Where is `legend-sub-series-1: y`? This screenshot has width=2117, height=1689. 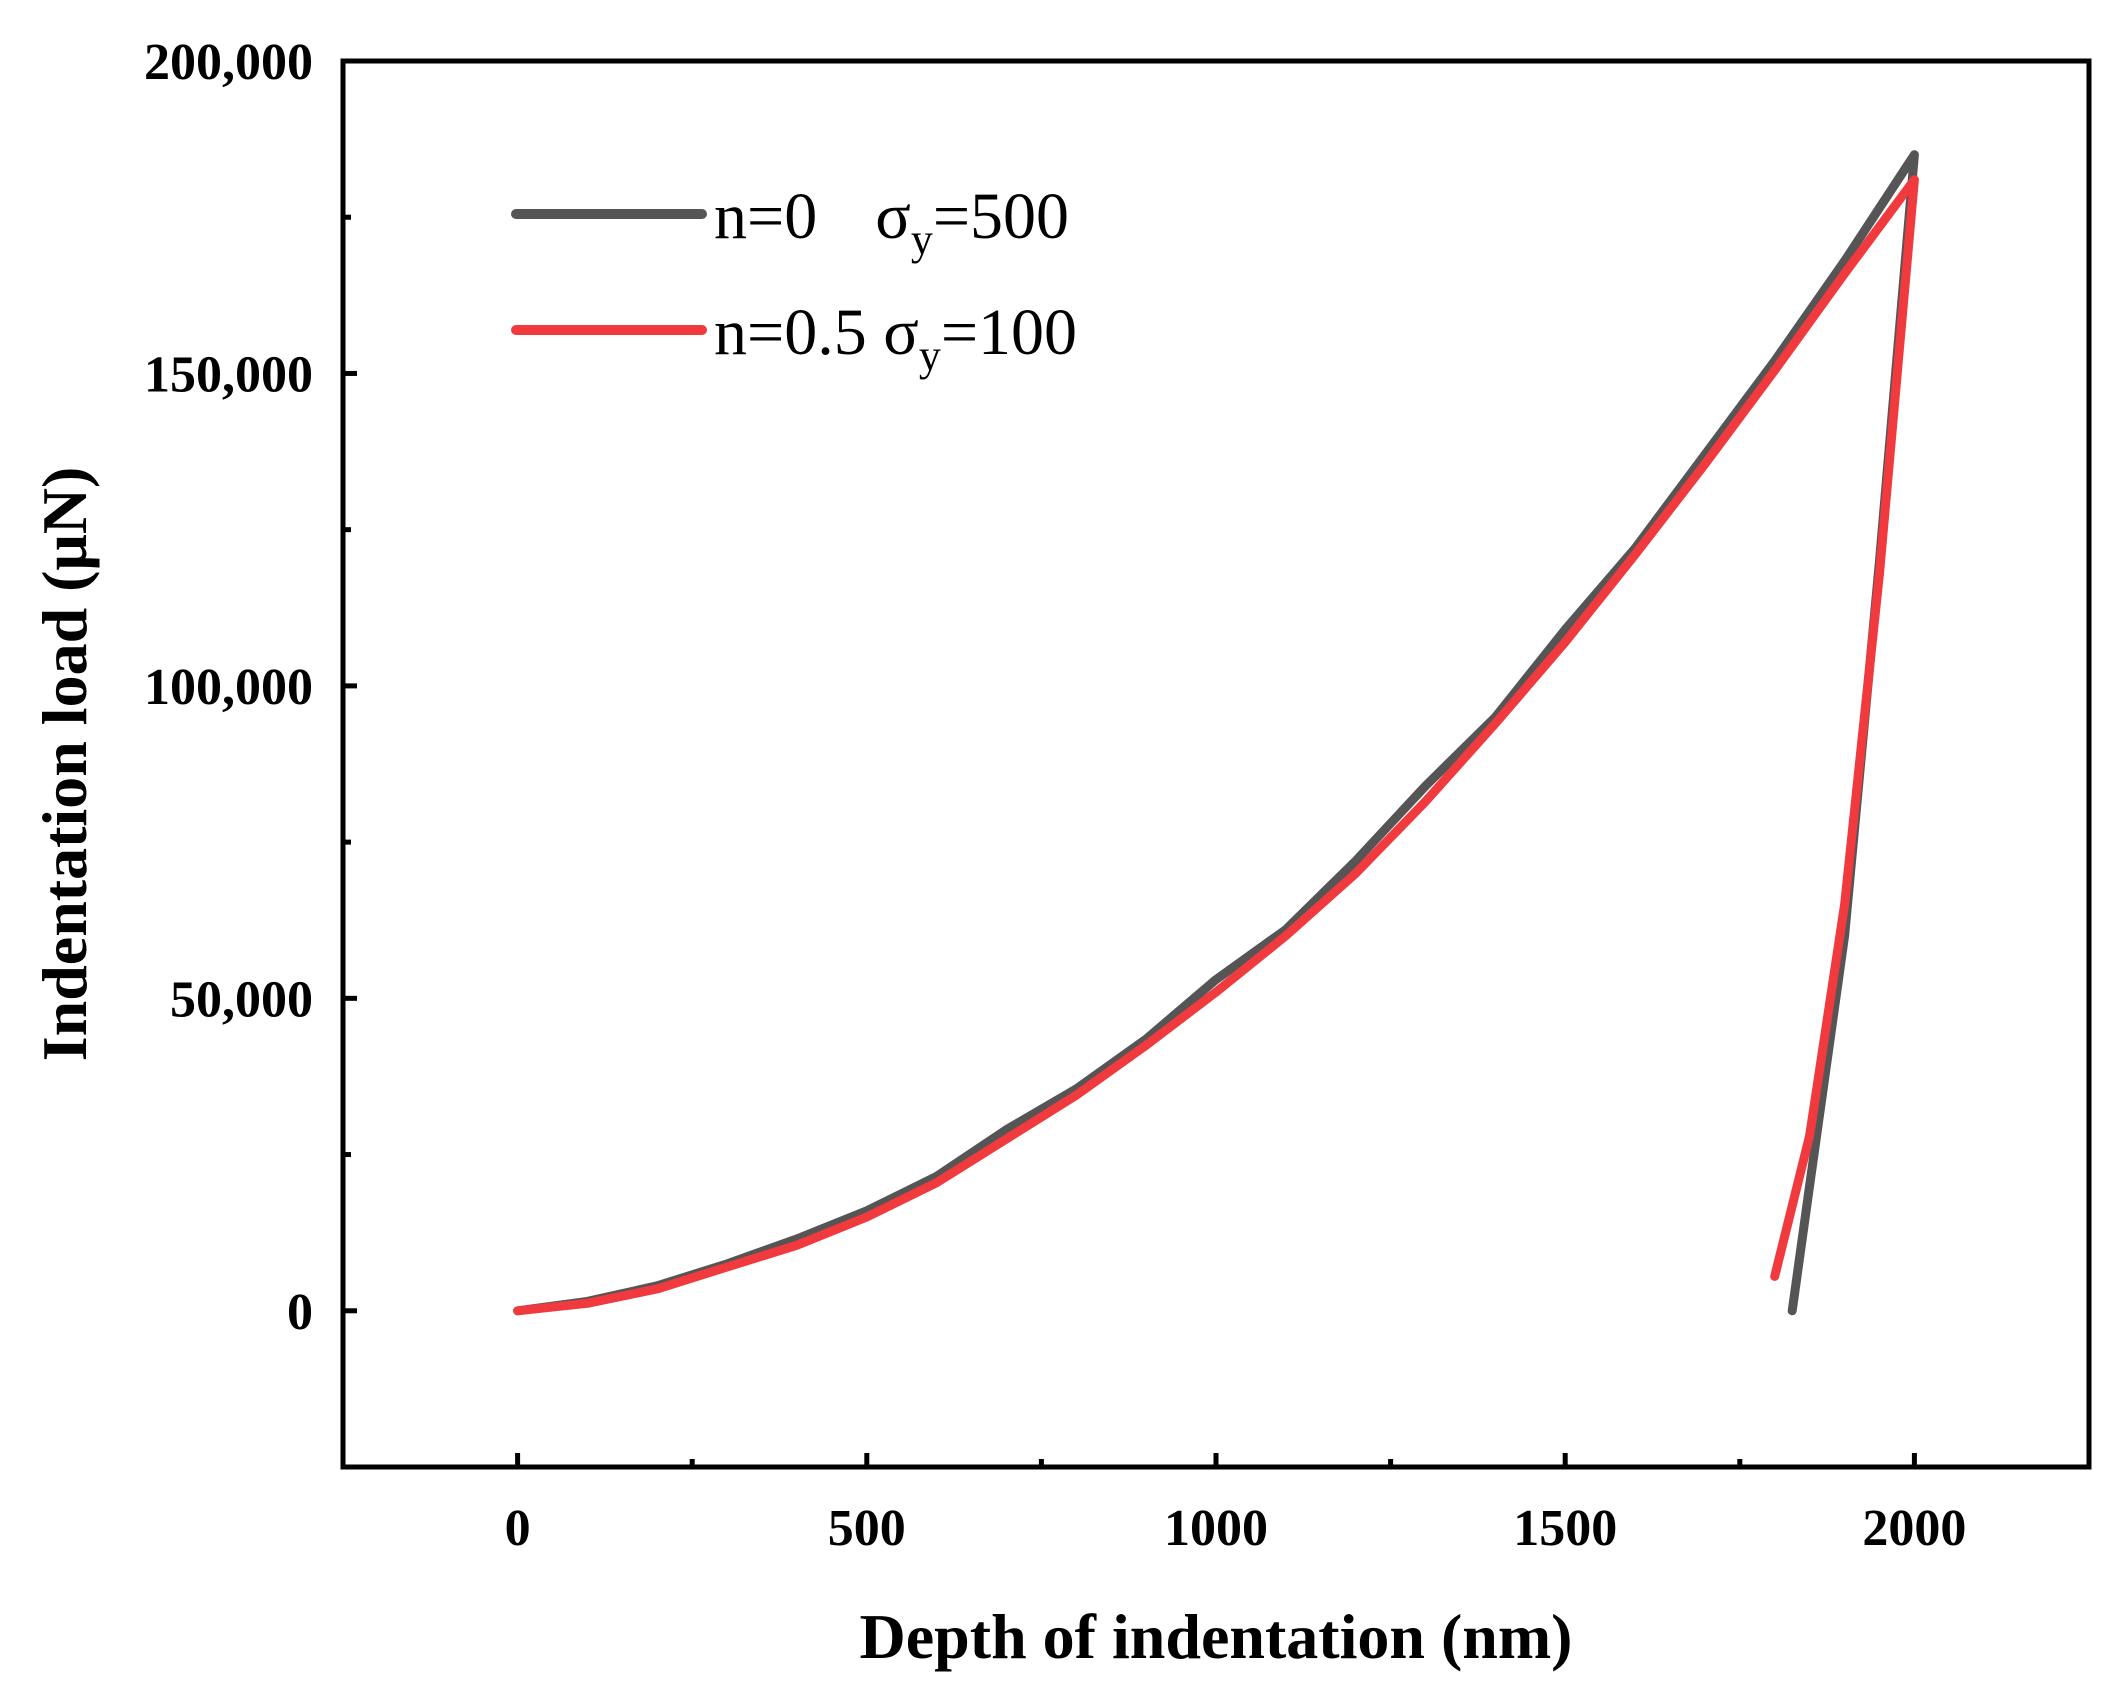
legend-sub-series-1: y is located at coordinates (922, 239).